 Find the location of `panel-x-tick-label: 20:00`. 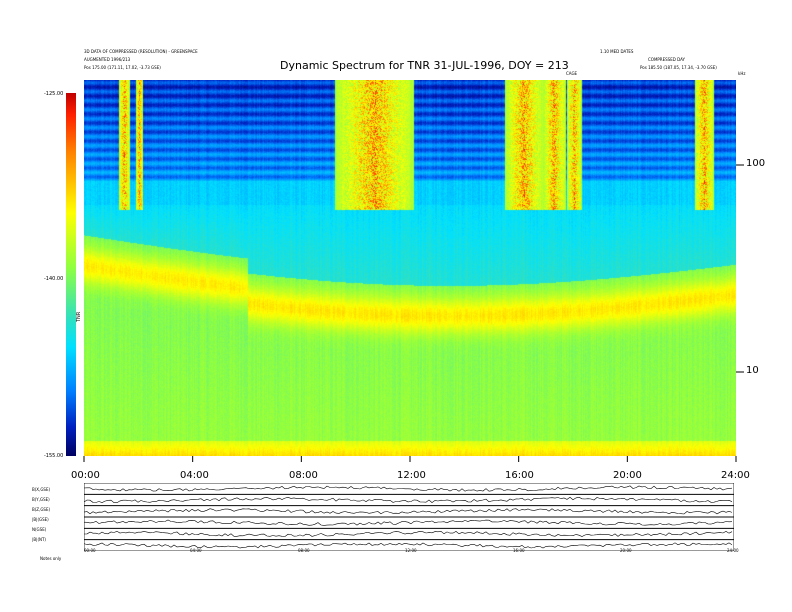

panel-x-tick-label: 20:00 is located at coordinates (626, 550).